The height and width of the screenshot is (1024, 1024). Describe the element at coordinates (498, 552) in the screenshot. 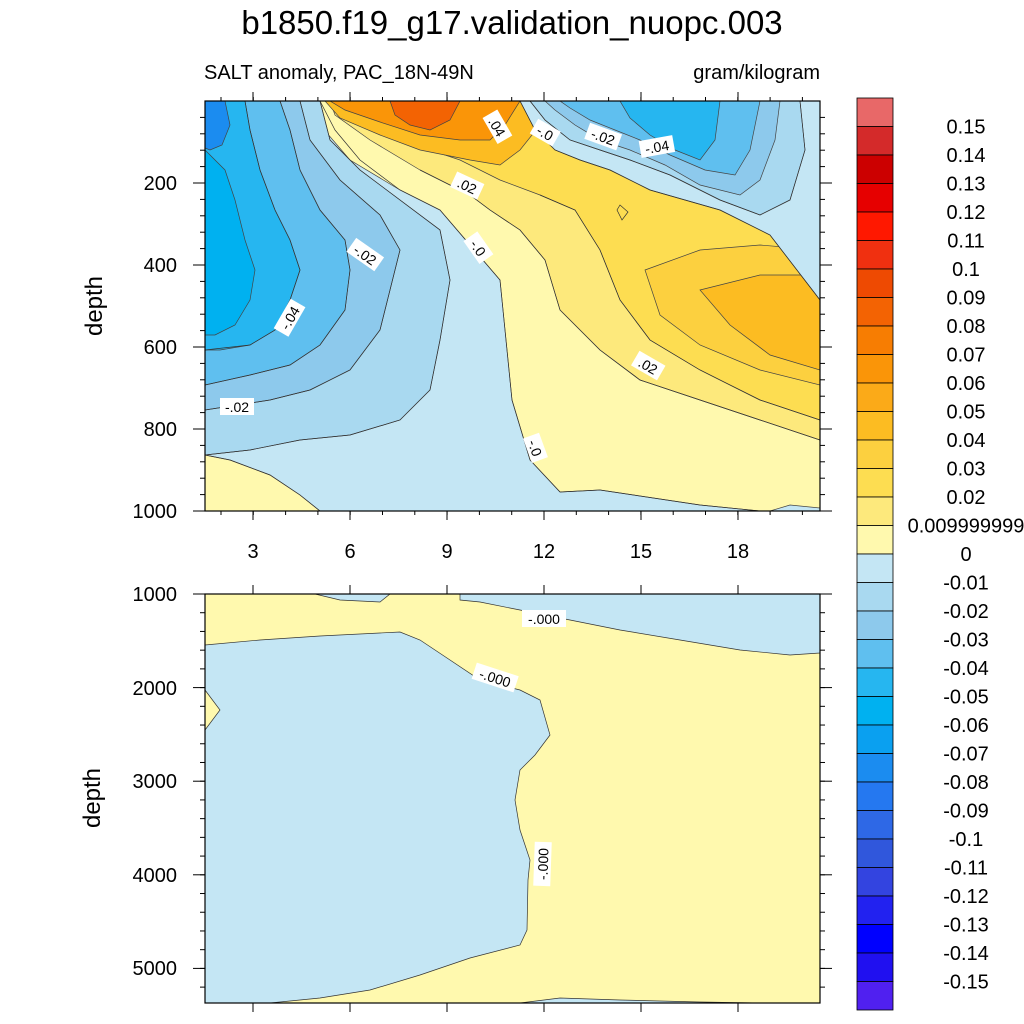

I see `upper-x-tick-labels: 3 6 9 12 15 18` at that location.